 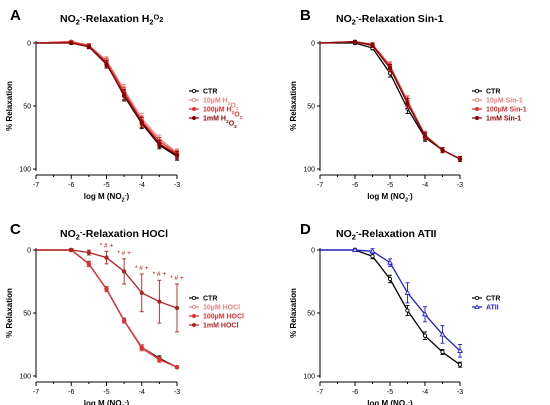 What do you see at coordinates (223, 317) in the screenshot?
I see `legend-label: 100µM HOCl` at bounding box center [223, 317].